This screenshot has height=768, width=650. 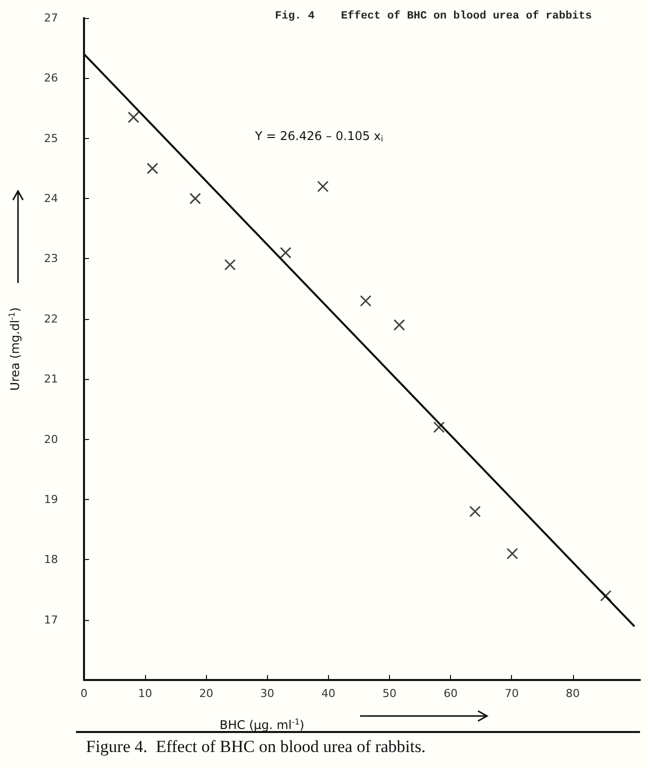 What do you see at coordinates (51, 259) in the screenshot?
I see `y-tick-label: 23` at bounding box center [51, 259].